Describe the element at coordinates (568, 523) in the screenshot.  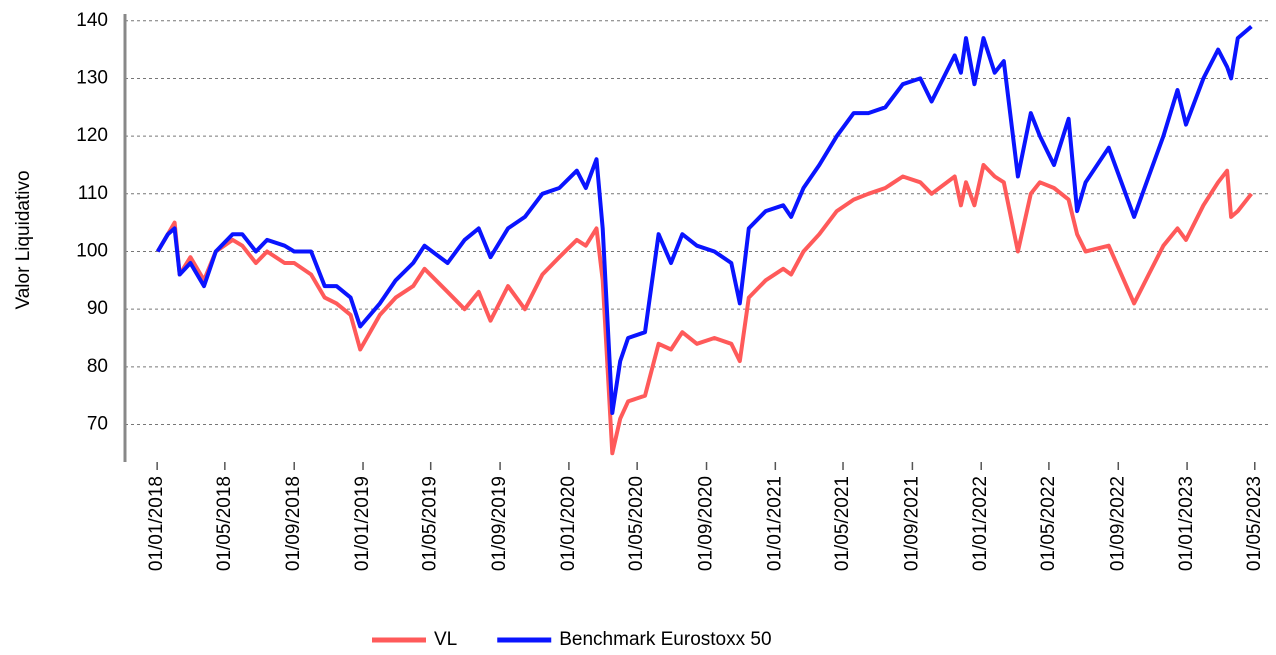
I see `x-tick-label: 01/01/2020` at that location.